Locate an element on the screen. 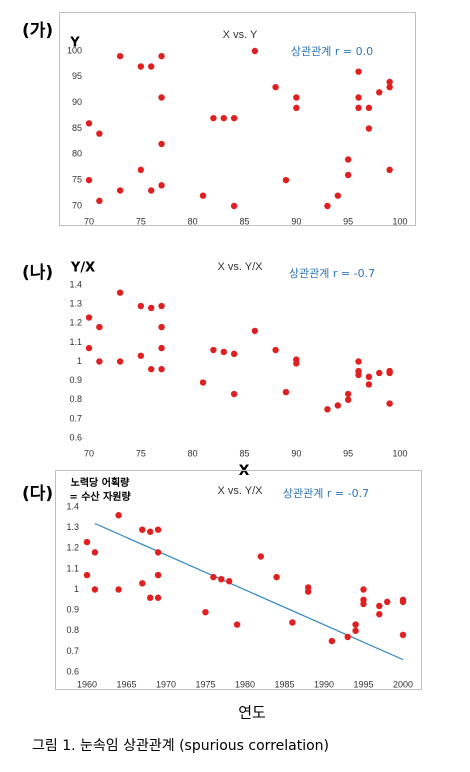  y-axis-label: 노력당 어획량 is located at coordinates (100, 482).